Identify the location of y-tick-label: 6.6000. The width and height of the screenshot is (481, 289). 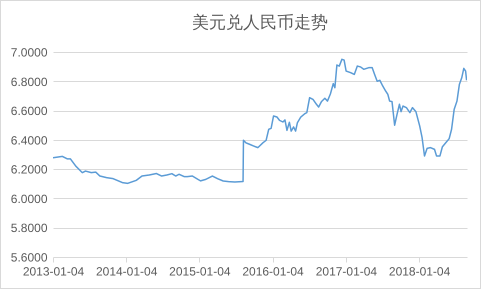
(29, 111).